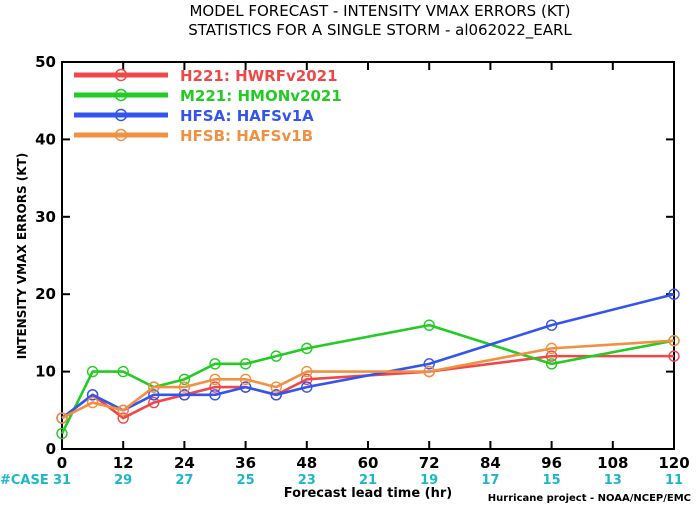  Describe the element at coordinates (429, 463) in the screenshot. I see `x-tick-label: 72` at that location.